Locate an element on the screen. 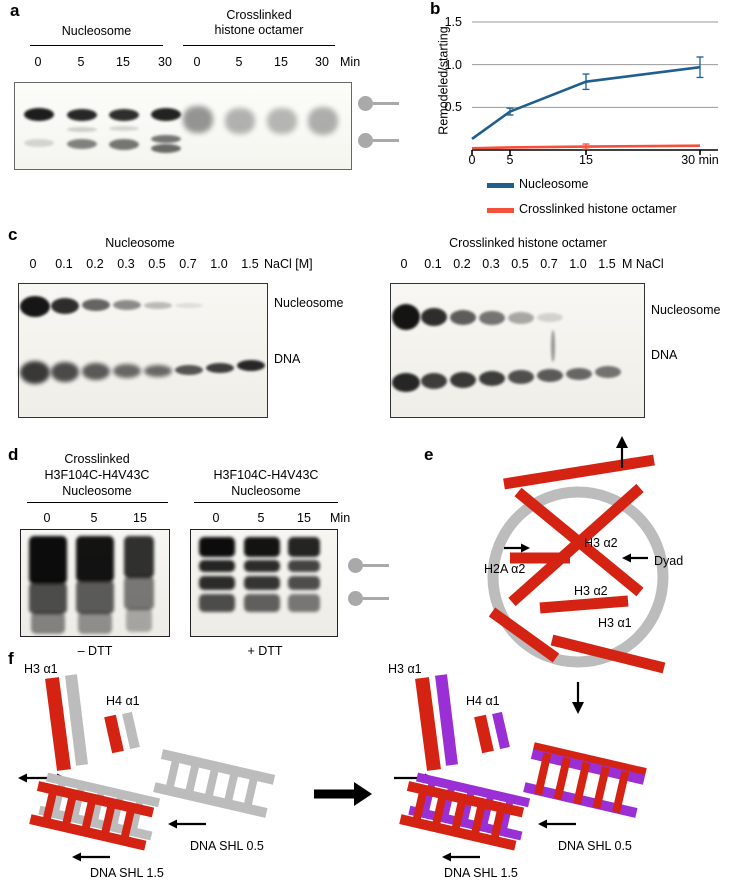 The height and width of the screenshot is (888, 729). chart-plot is located at coordinates (594, 88).